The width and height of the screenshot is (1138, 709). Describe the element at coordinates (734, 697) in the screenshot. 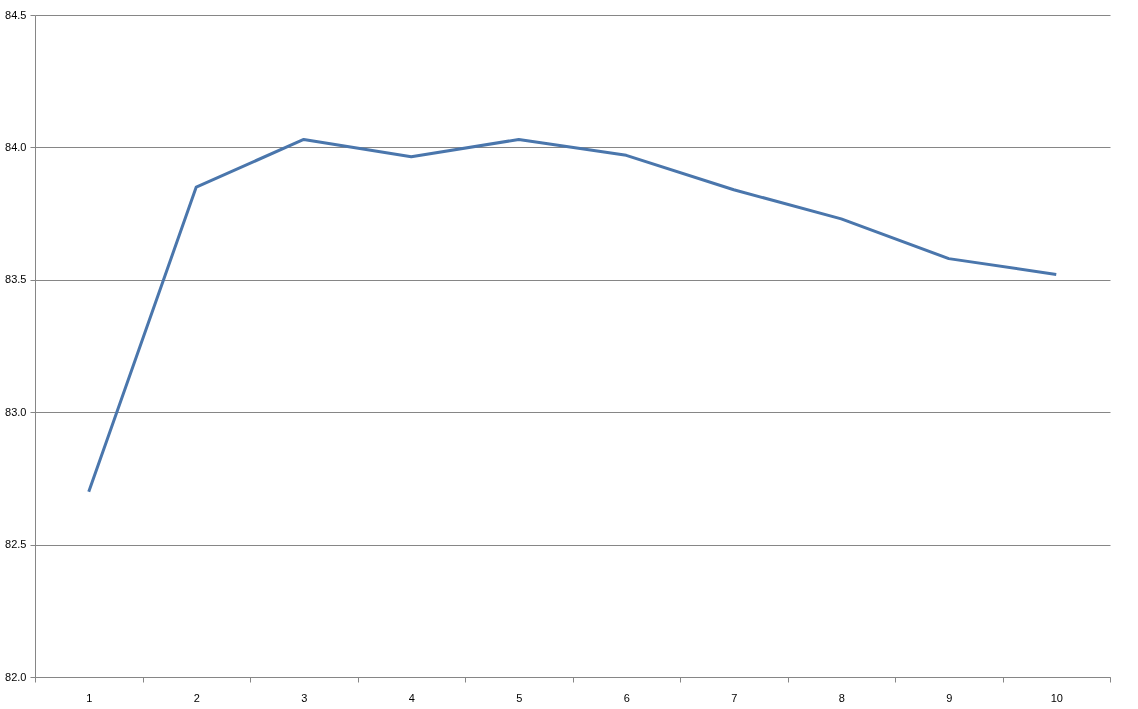

I see `x-tick-label: 7` at that location.